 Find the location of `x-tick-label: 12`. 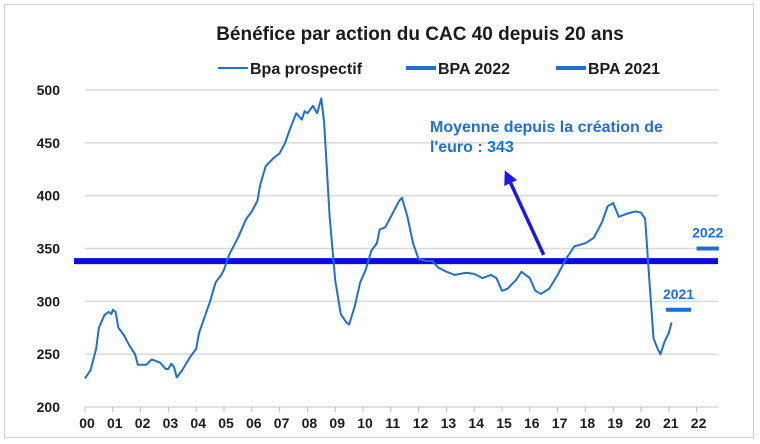

x-tick-label: 12 is located at coordinates (421, 423).